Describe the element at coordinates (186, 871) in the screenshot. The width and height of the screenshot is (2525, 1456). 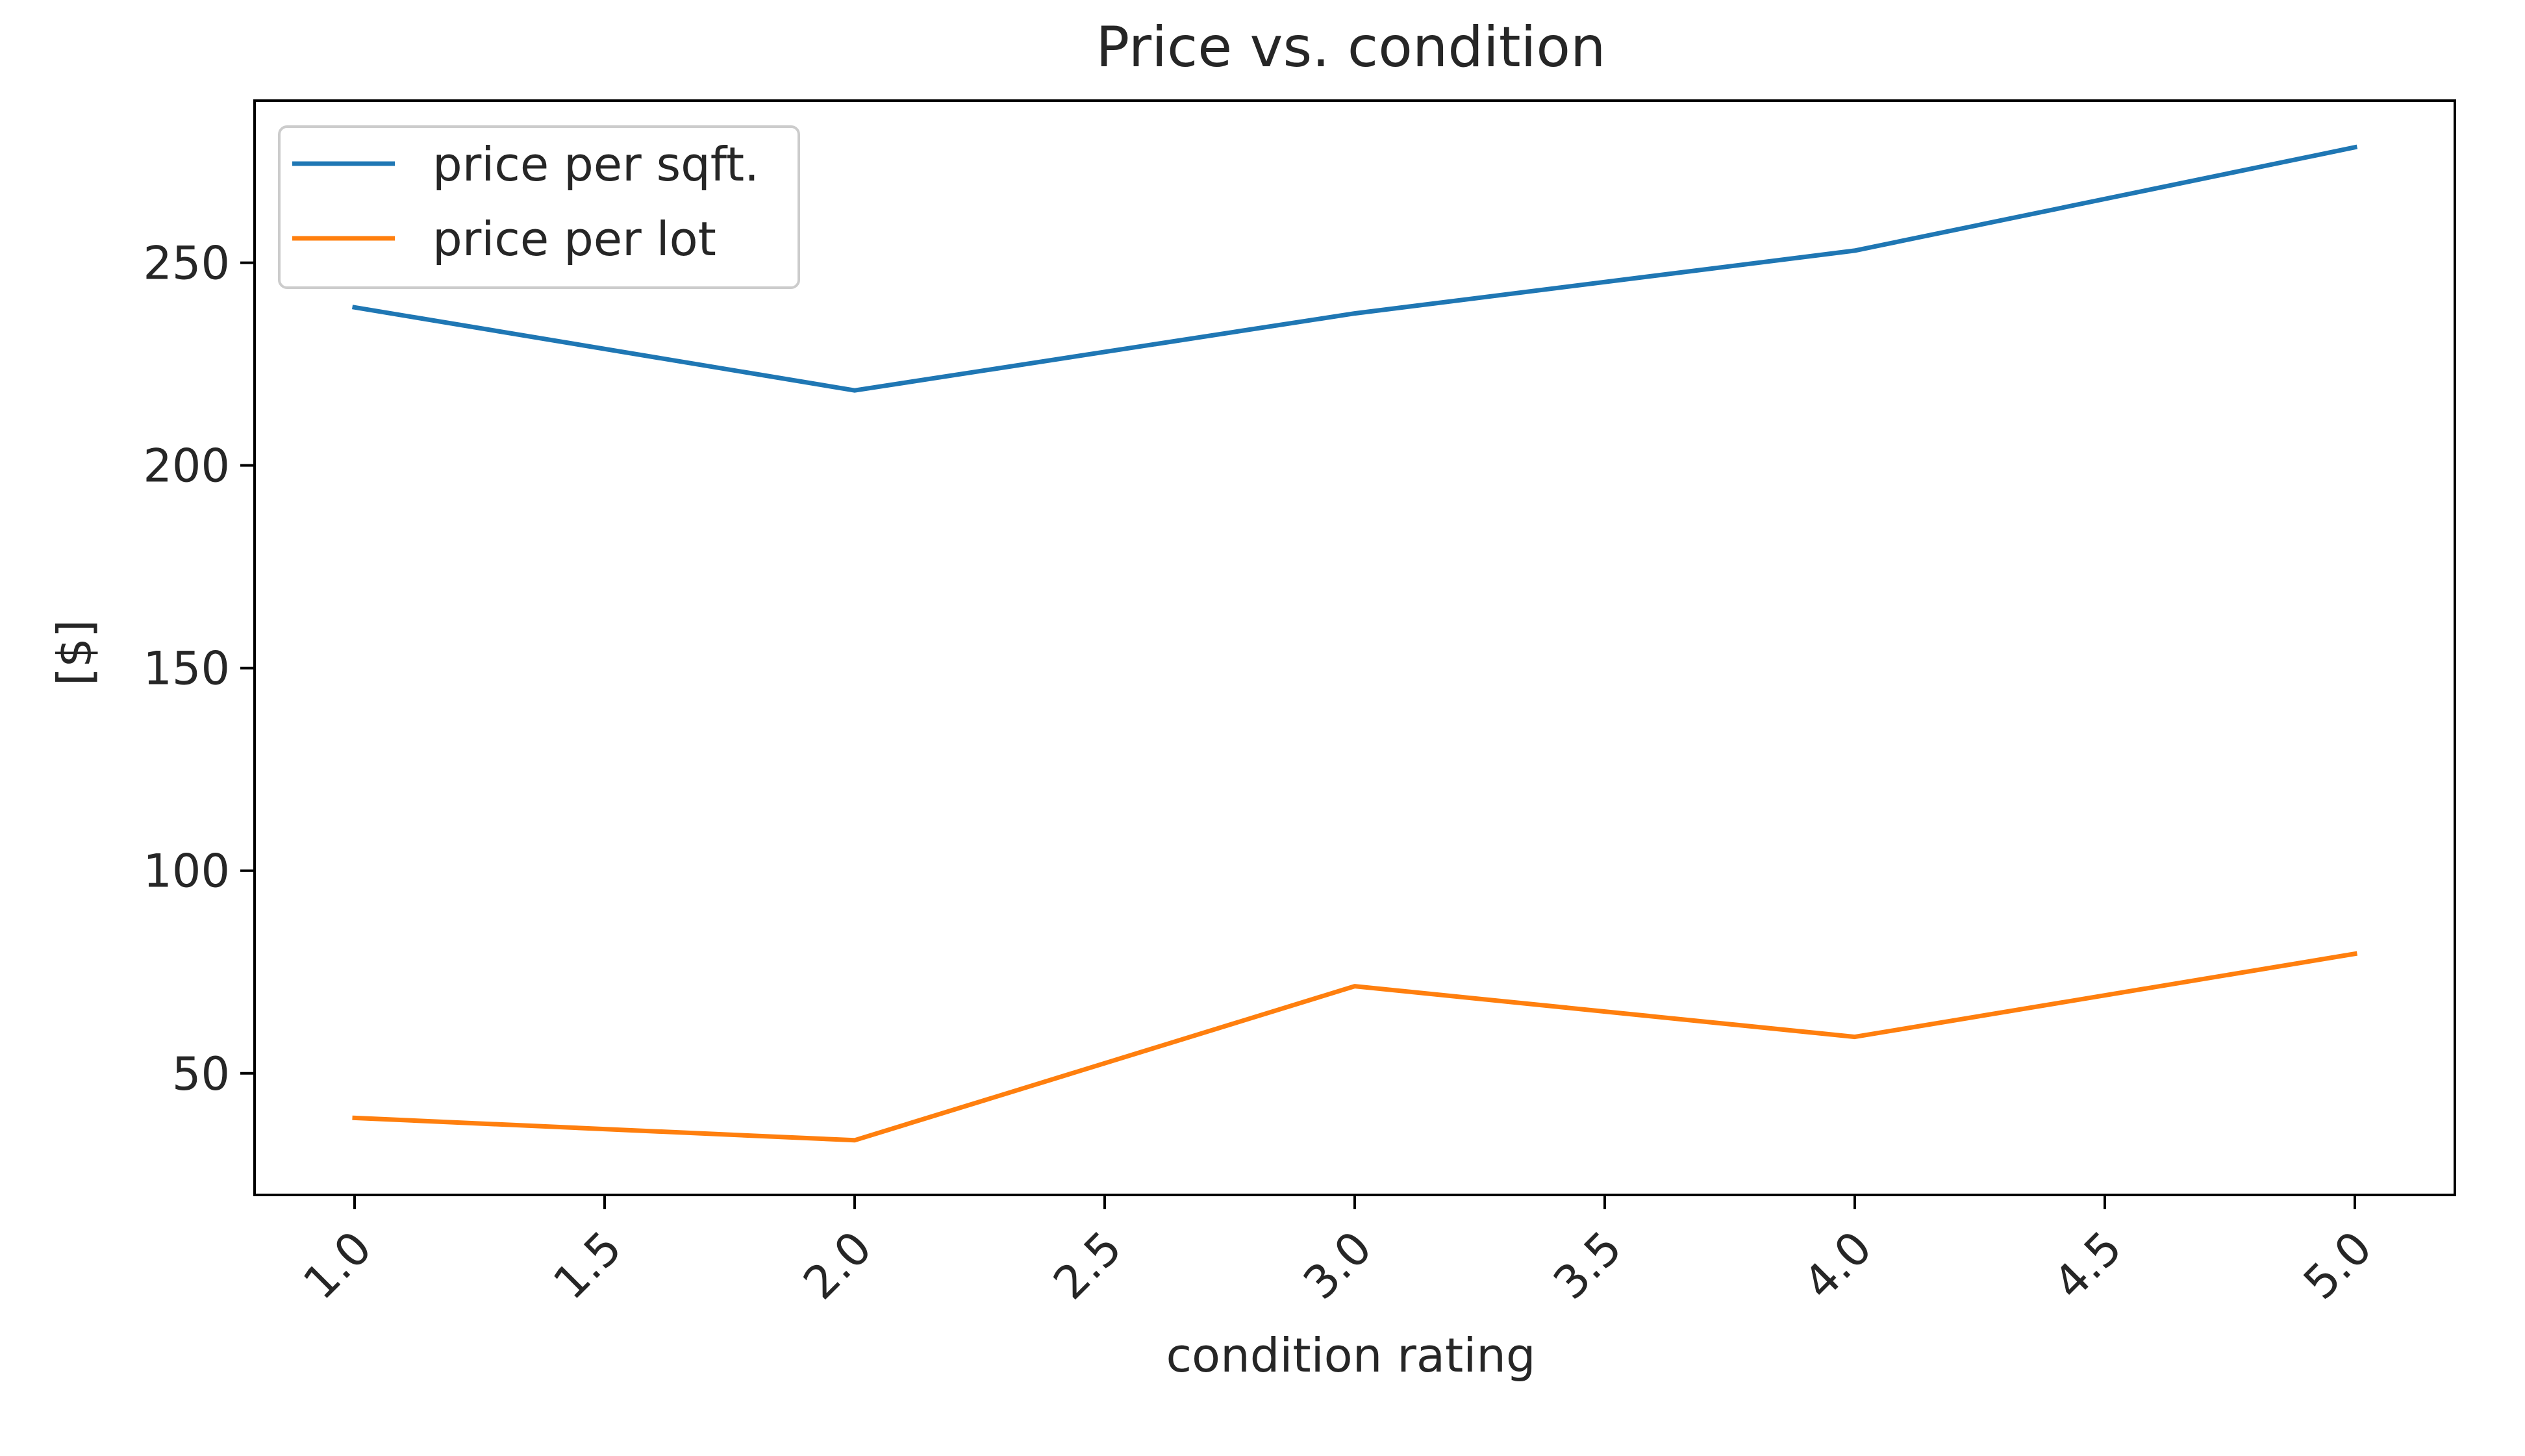
I see `y-tick-label: 100` at that location.